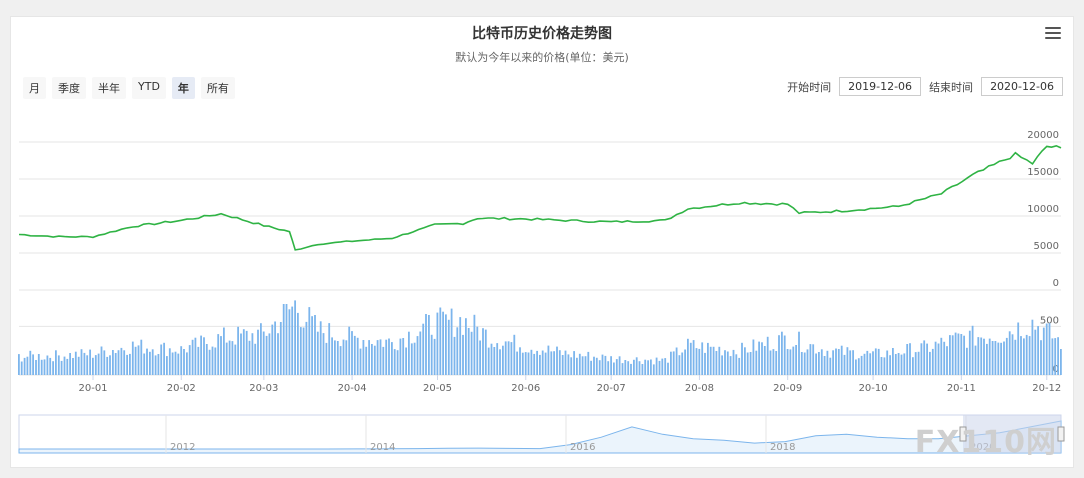 The height and width of the screenshot is (478, 1084). What do you see at coordinates (1043, 135) in the screenshot?
I see `price-y-tick-label: 20000` at bounding box center [1043, 135].